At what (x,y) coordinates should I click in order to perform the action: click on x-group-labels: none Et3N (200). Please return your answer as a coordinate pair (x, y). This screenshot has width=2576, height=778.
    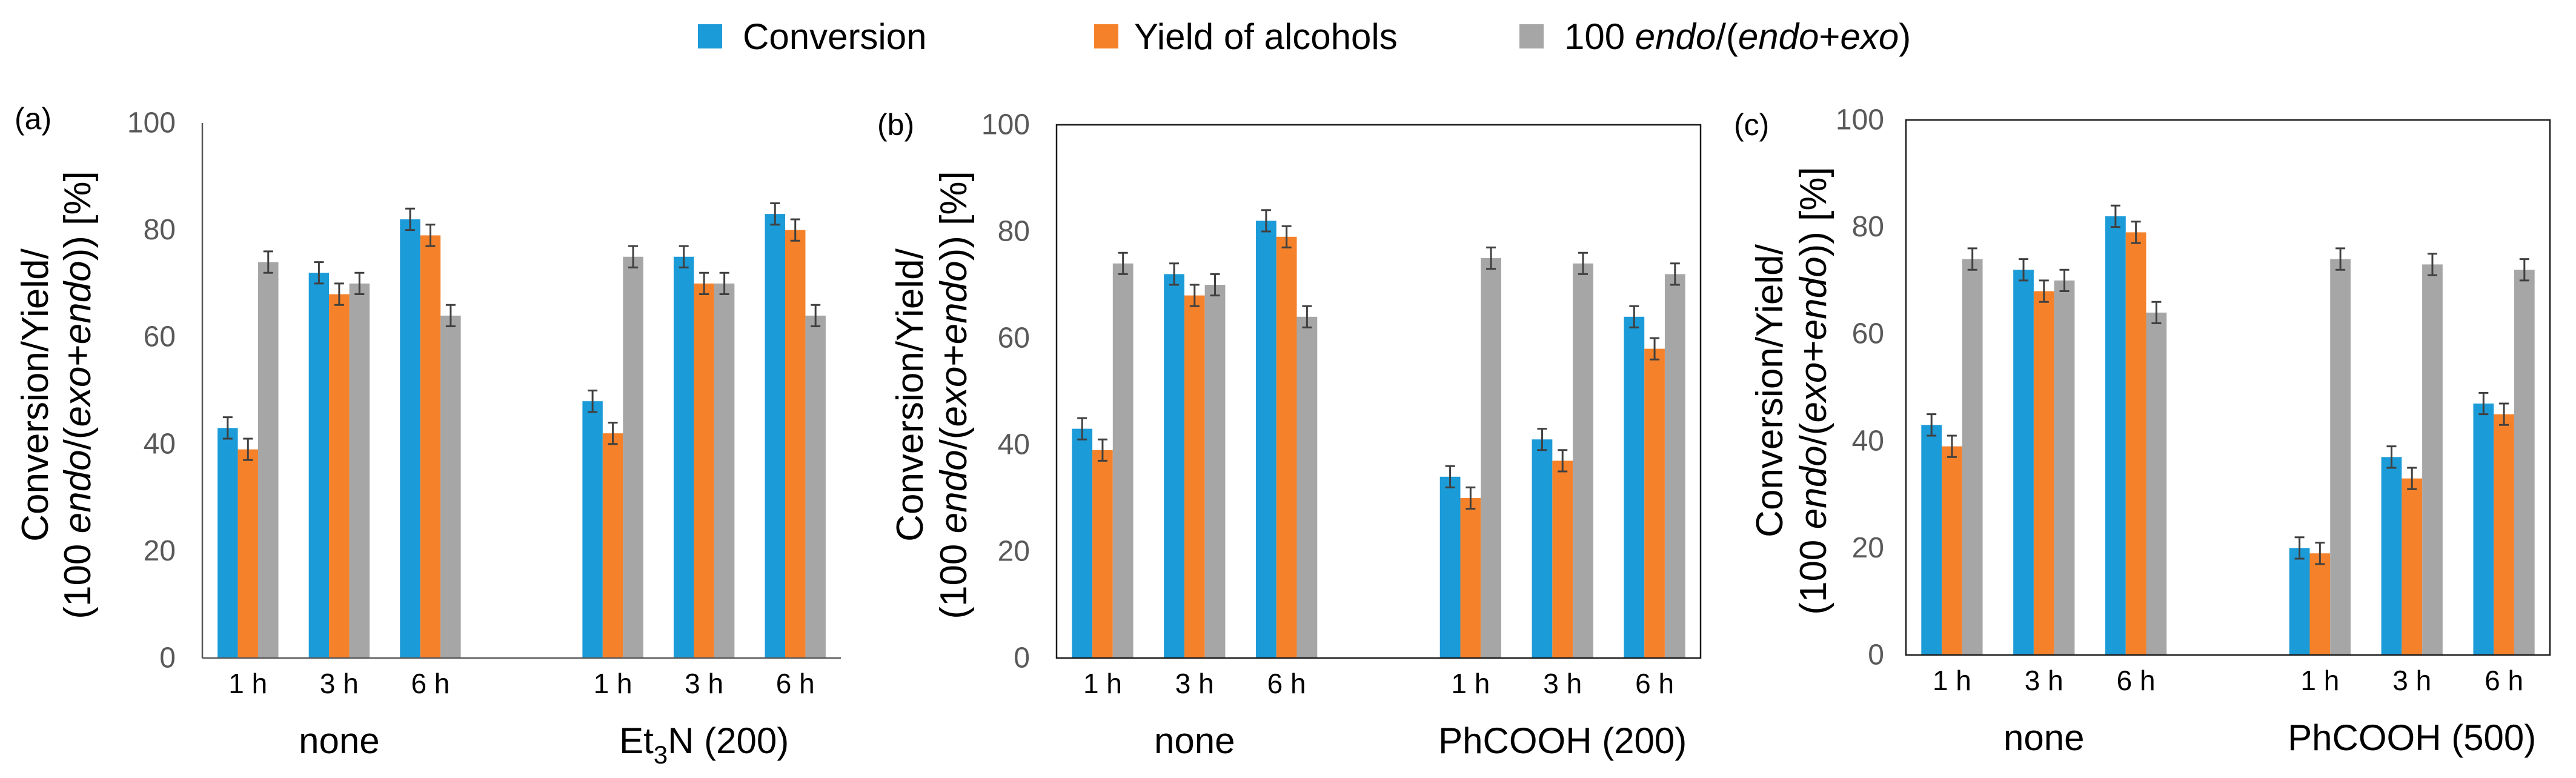
    Looking at the image, I should click on (544, 745).